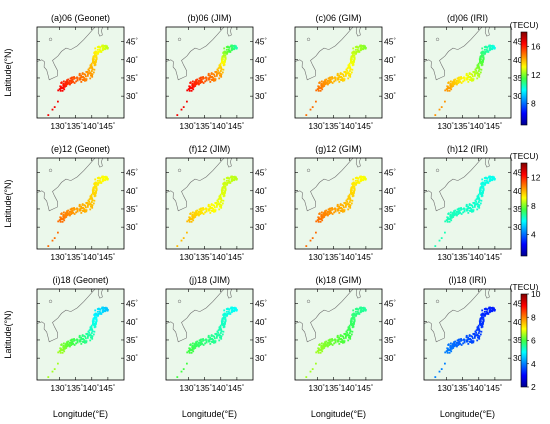  I want to click on colorbar-unit: (TECU), so click(524, 156).